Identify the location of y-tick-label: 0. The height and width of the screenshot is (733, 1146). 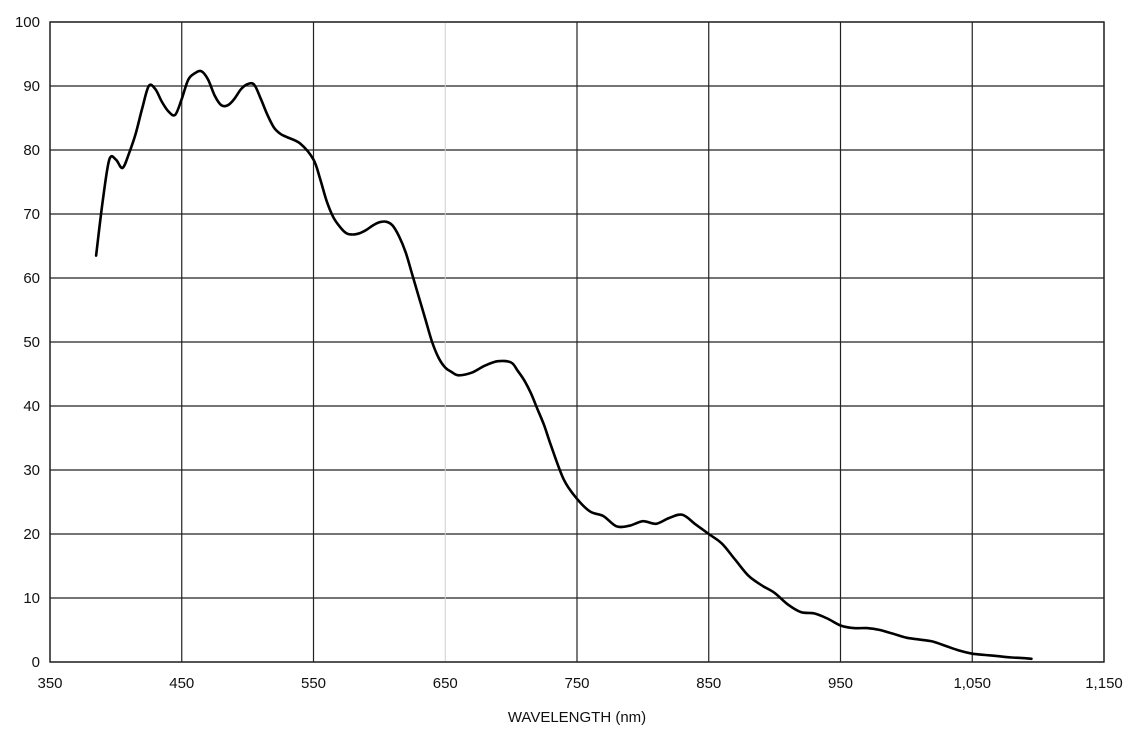
(36, 662).